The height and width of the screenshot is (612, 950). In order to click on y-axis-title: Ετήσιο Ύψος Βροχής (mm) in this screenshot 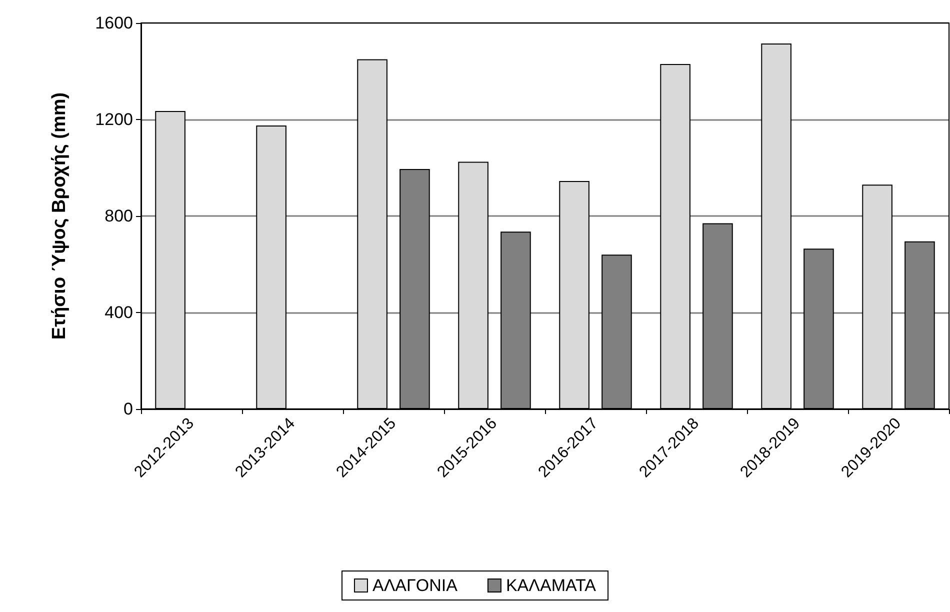, I will do `click(59, 216)`.